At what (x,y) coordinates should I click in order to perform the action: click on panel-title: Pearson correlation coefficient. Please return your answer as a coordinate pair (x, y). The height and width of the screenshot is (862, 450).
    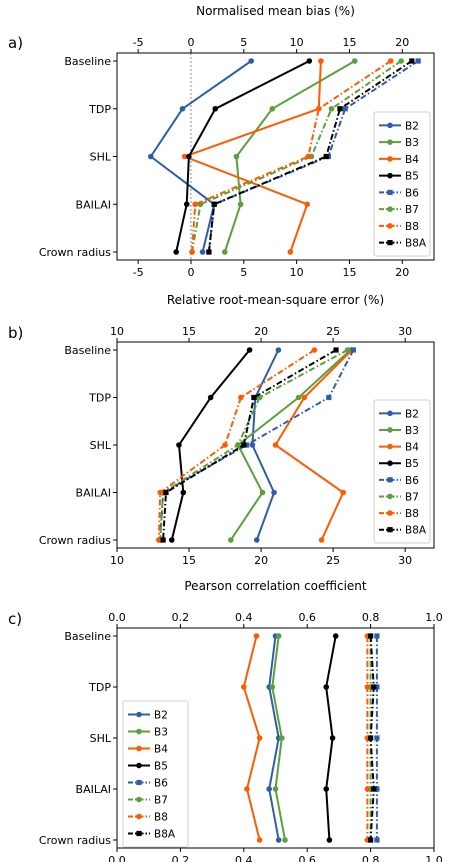
    Looking at the image, I should click on (275, 586).